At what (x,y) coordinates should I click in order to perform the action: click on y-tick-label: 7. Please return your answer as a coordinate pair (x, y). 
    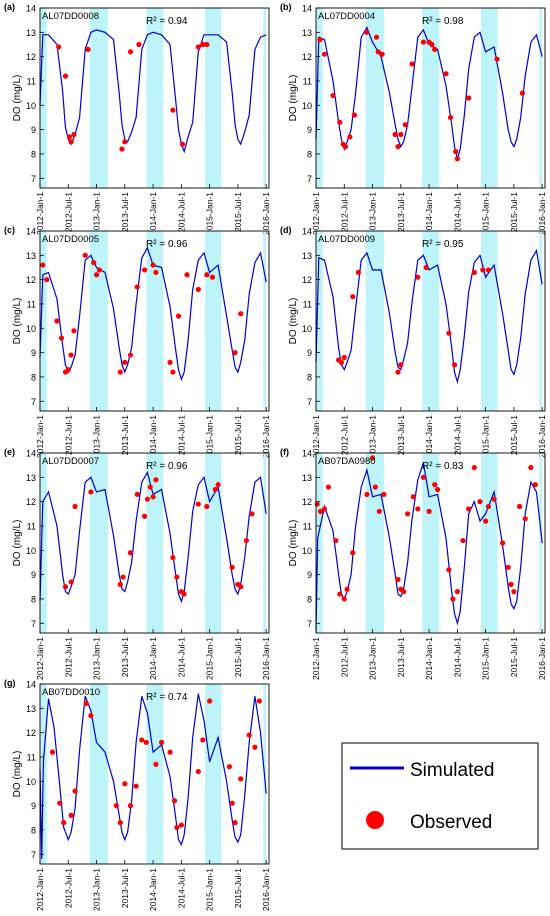
    Looking at the image, I should click on (33, 855).